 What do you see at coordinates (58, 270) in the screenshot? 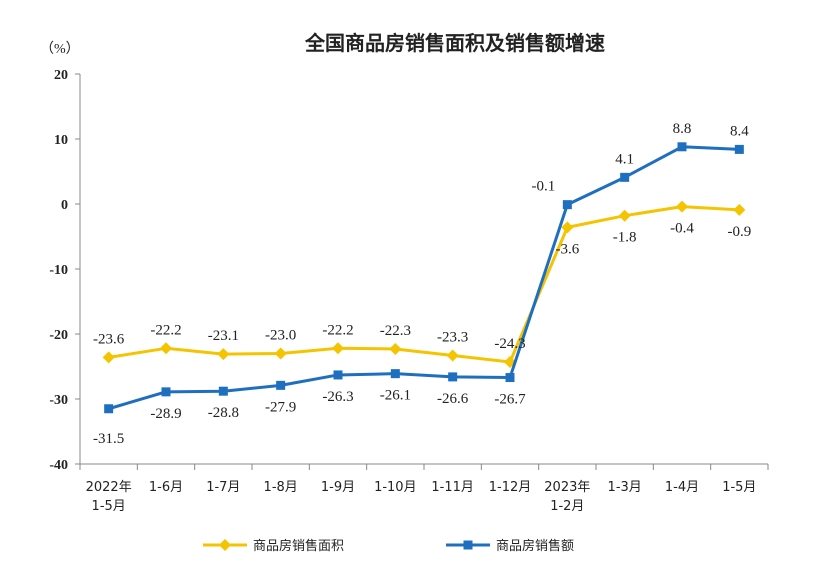
I see `y-tick-label: -10` at bounding box center [58, 270].